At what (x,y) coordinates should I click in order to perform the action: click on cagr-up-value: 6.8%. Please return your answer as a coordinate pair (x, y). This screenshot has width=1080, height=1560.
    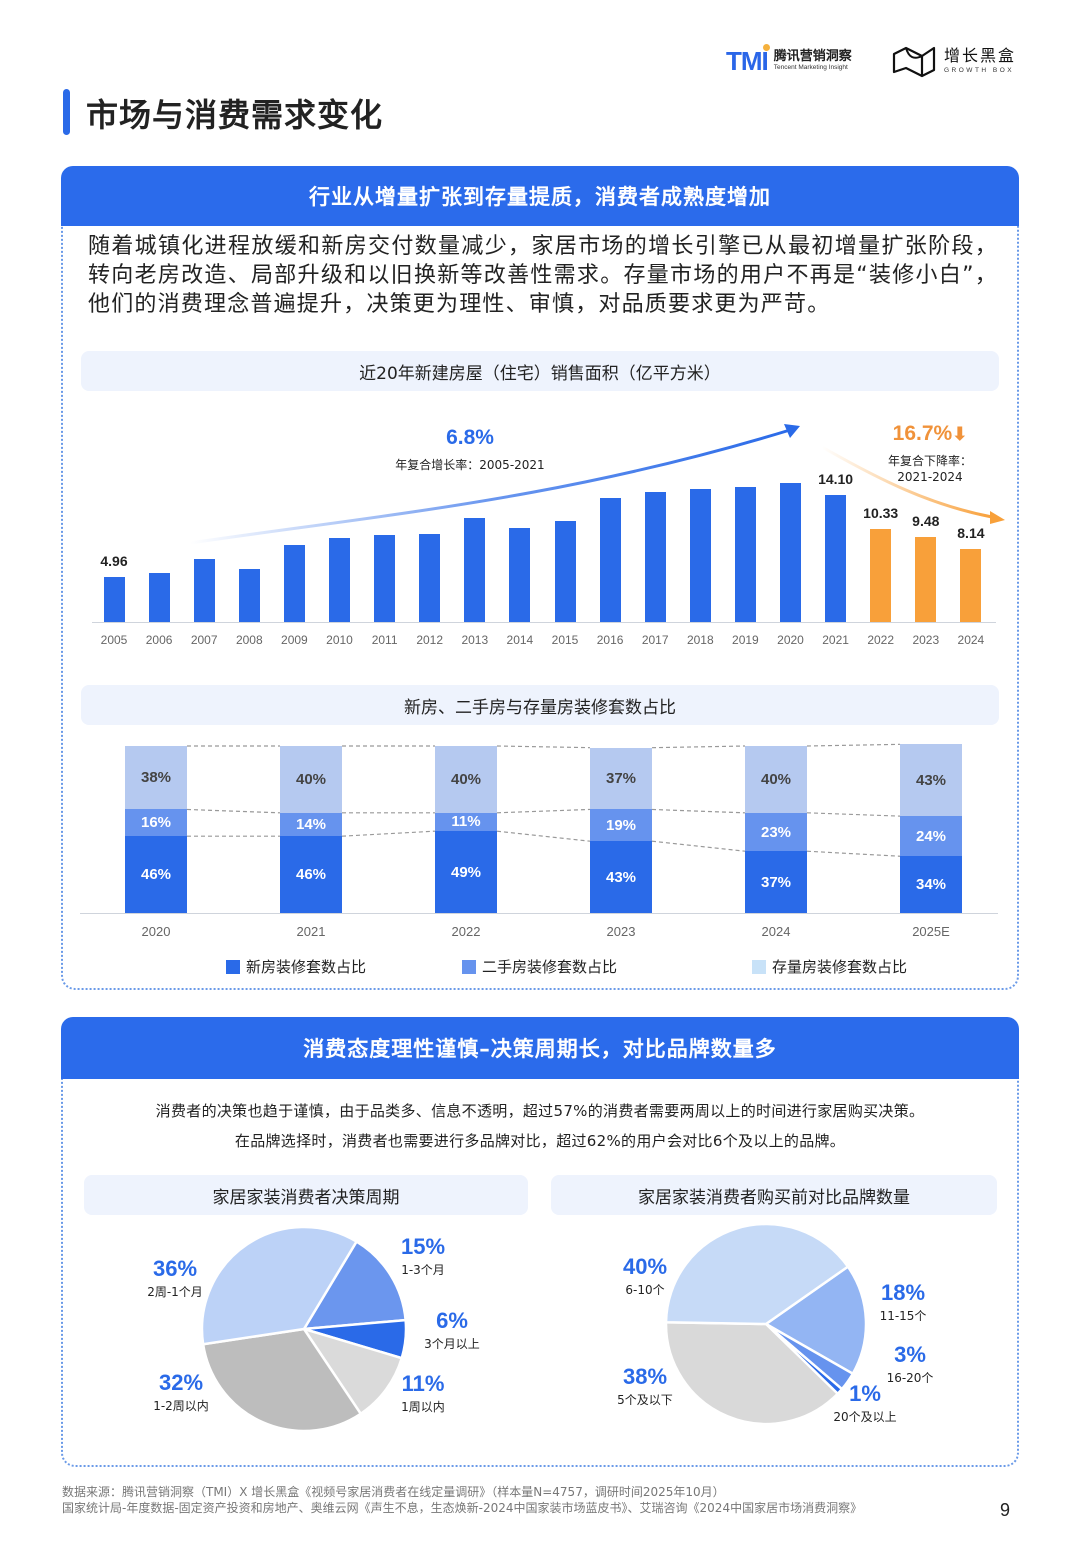
    Looking at the image, I should click on (470, 437).